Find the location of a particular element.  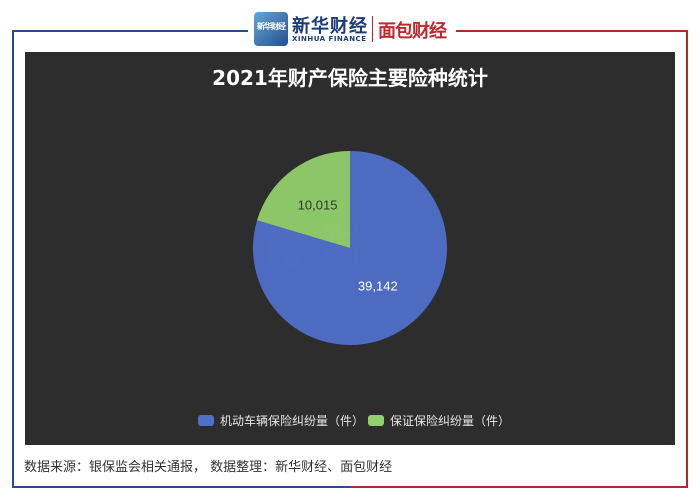

data-label: 39,142 is located at coordinates (378, 285).